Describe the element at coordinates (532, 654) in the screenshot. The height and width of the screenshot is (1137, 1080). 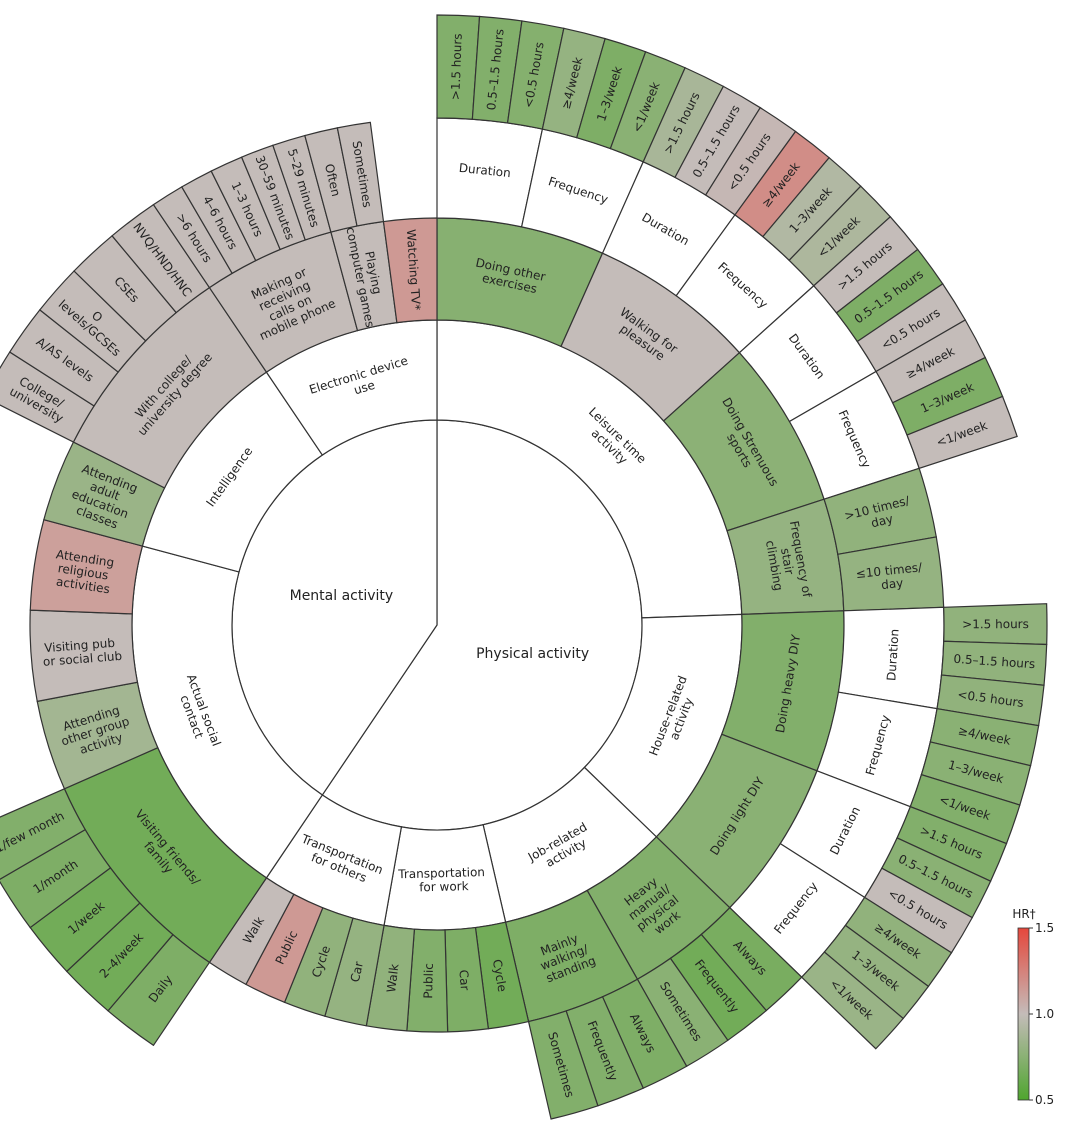
I see `segment-label: Physical activity` at that location.